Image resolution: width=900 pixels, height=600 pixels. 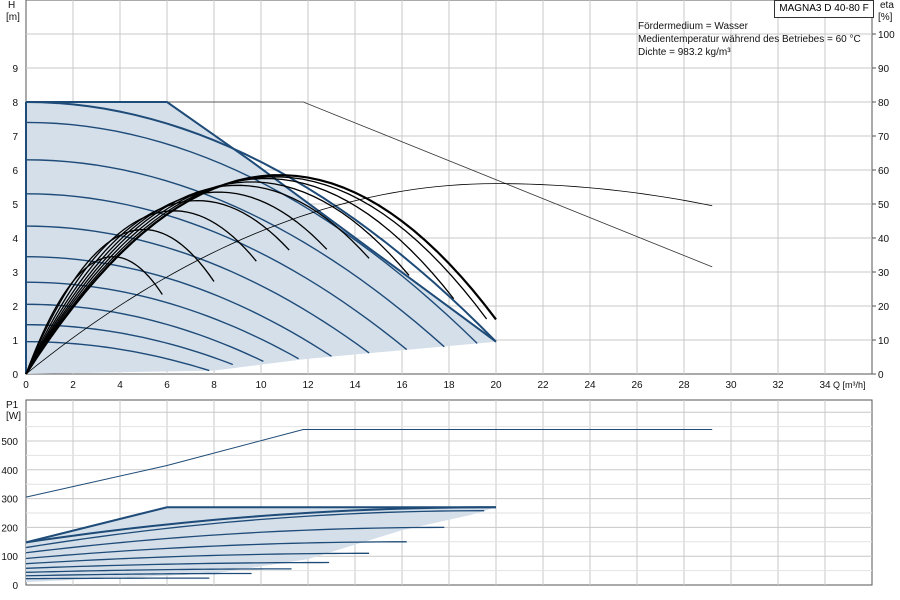 I want to click on x-tick-label: 0, so click(x=26, y=385).